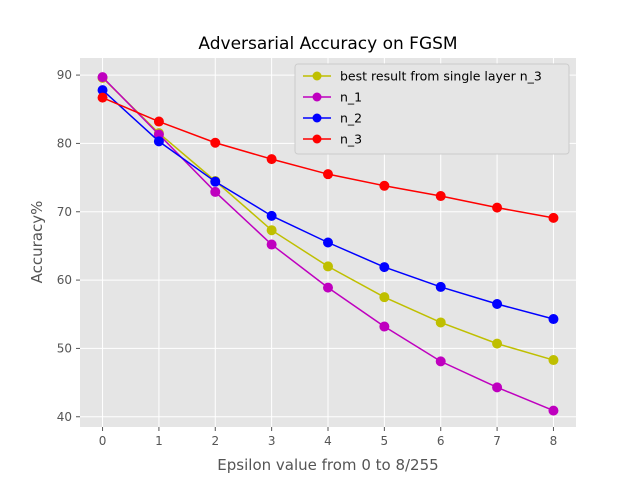  Describe the element at coordinates (64, 348) in the screenshot. I see `y-tick-label: 50` at that location.